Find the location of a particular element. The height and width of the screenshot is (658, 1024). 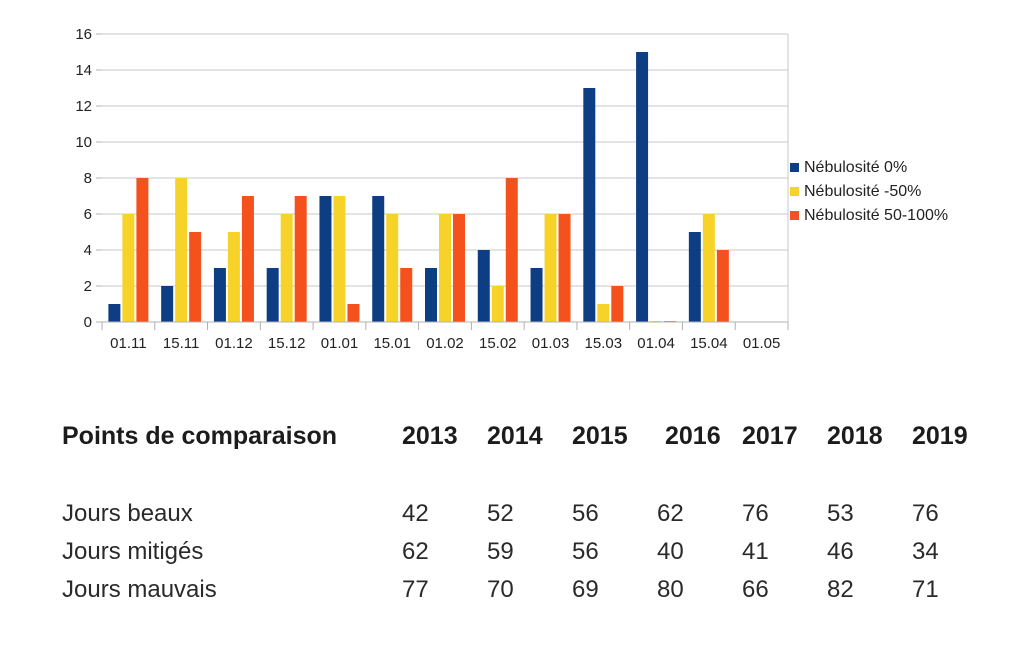

legend-label: Nébulosité -50% is located at coordinates (862, 191).